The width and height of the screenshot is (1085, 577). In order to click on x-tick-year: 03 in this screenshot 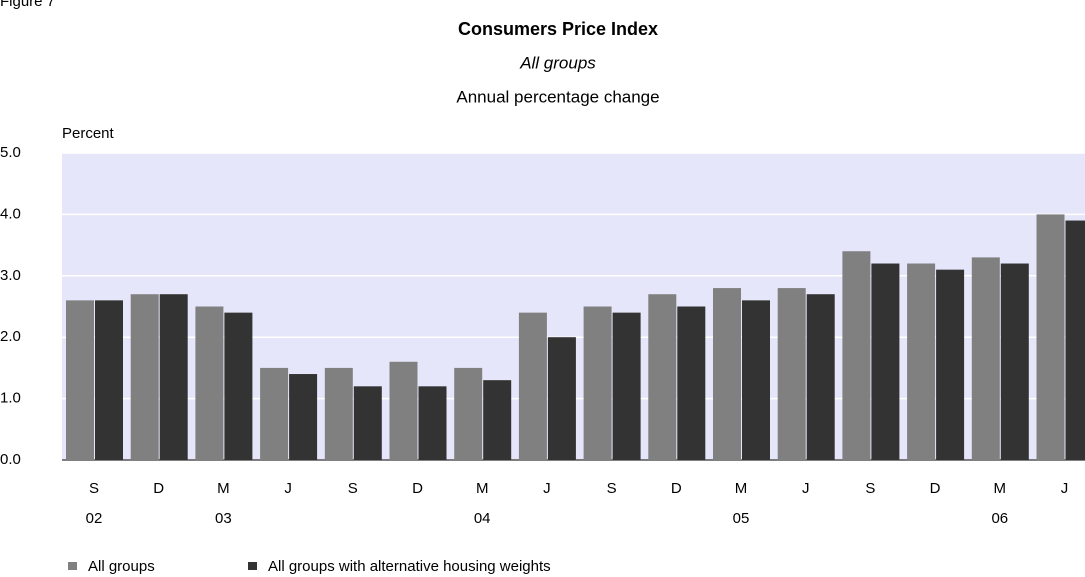, I will do `click(223, 518)`.